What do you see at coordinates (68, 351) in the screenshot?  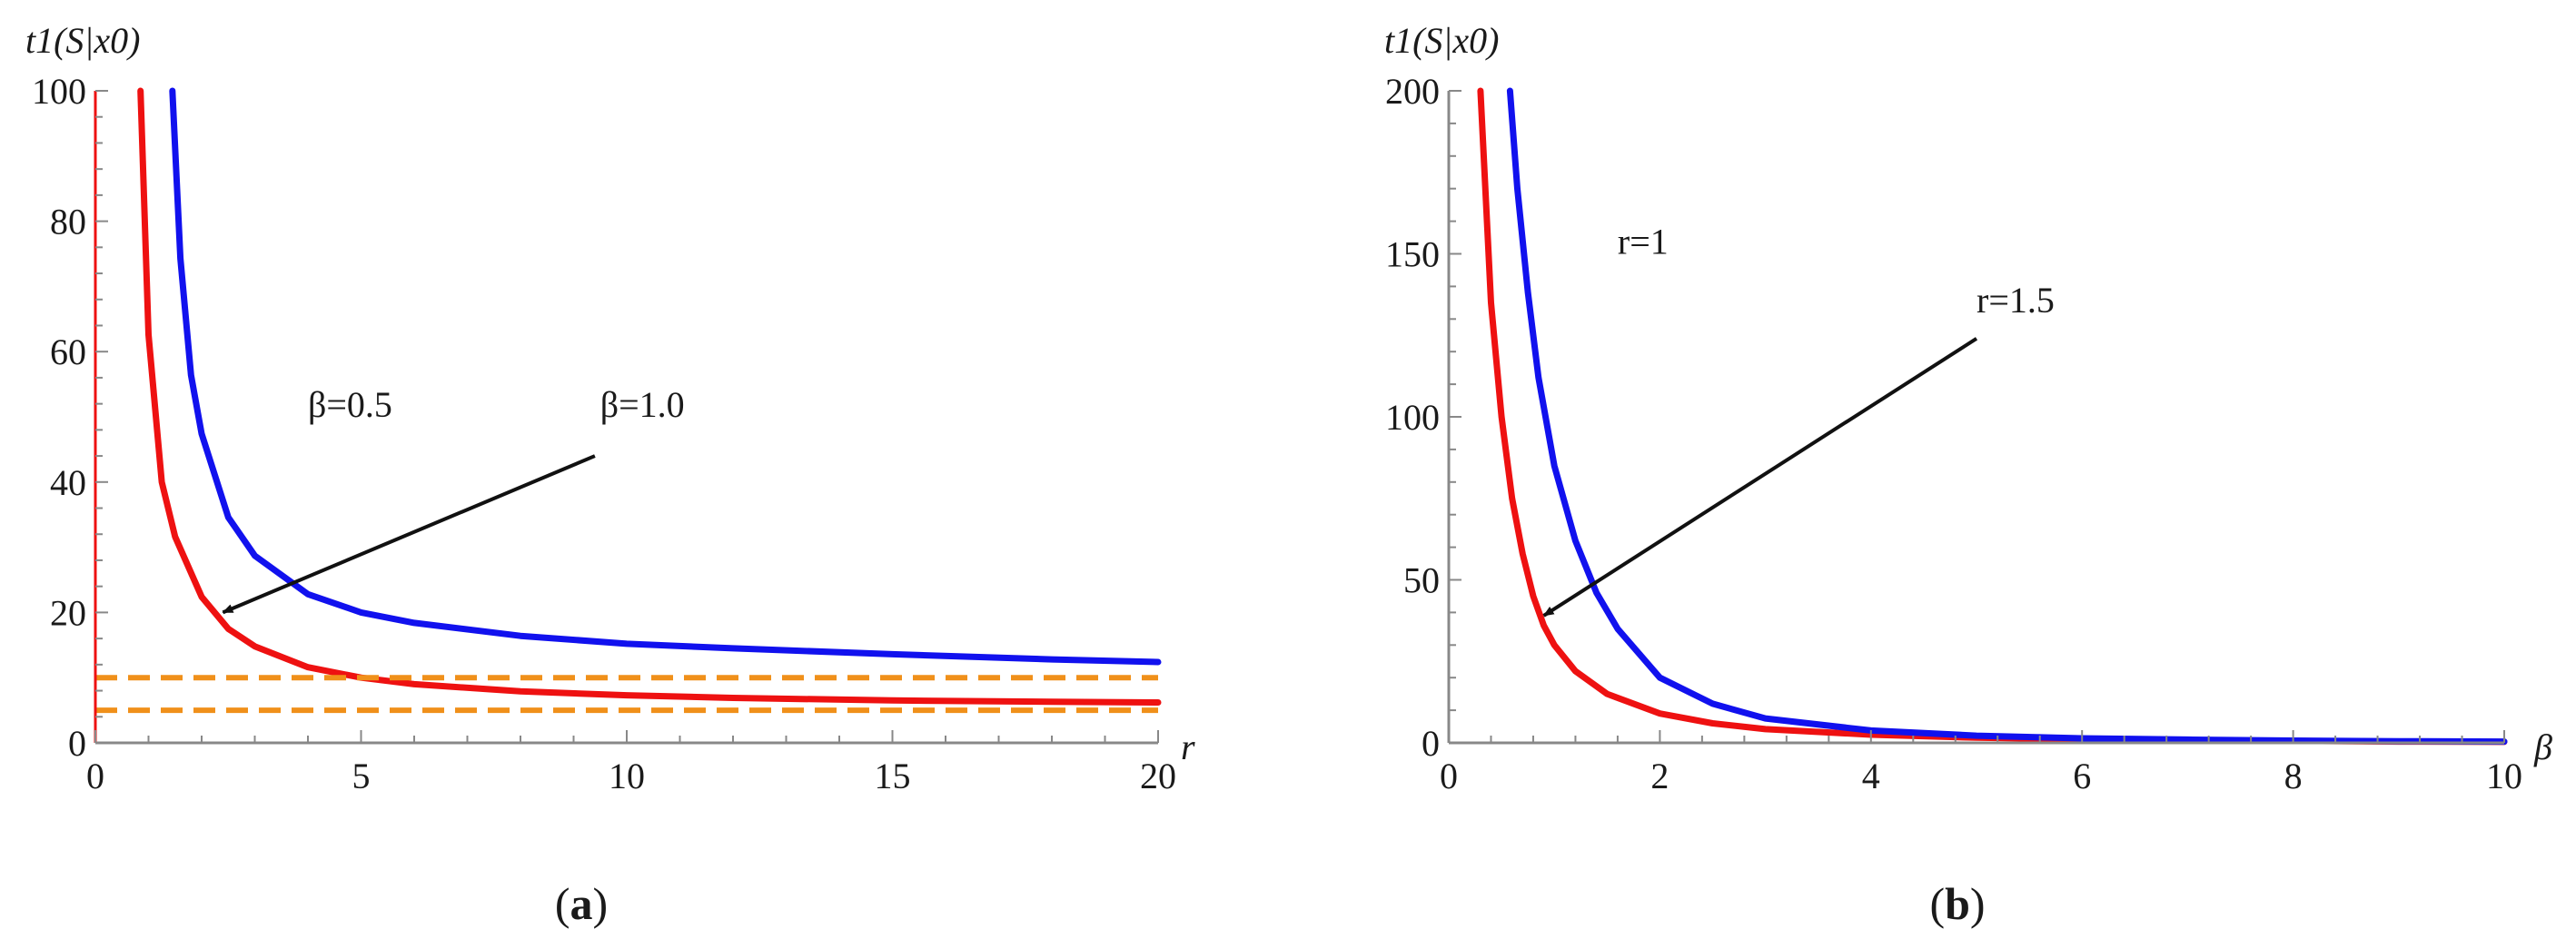 I see `y-tick-label-a: 60` at bounding box center [68, 351].